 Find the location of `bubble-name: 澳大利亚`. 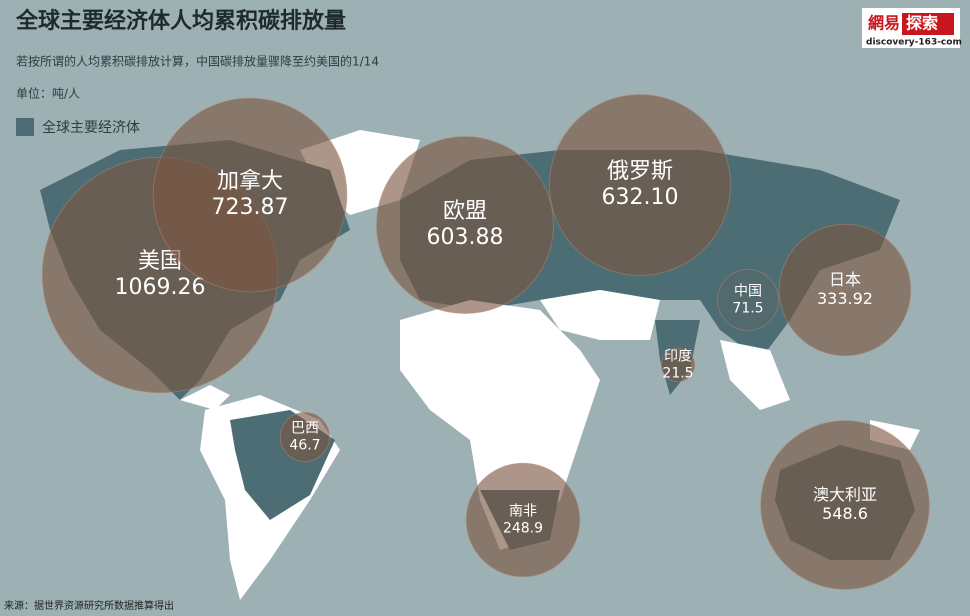

bubble-name: 澳大利亚 is located at coordinates (845, 494).